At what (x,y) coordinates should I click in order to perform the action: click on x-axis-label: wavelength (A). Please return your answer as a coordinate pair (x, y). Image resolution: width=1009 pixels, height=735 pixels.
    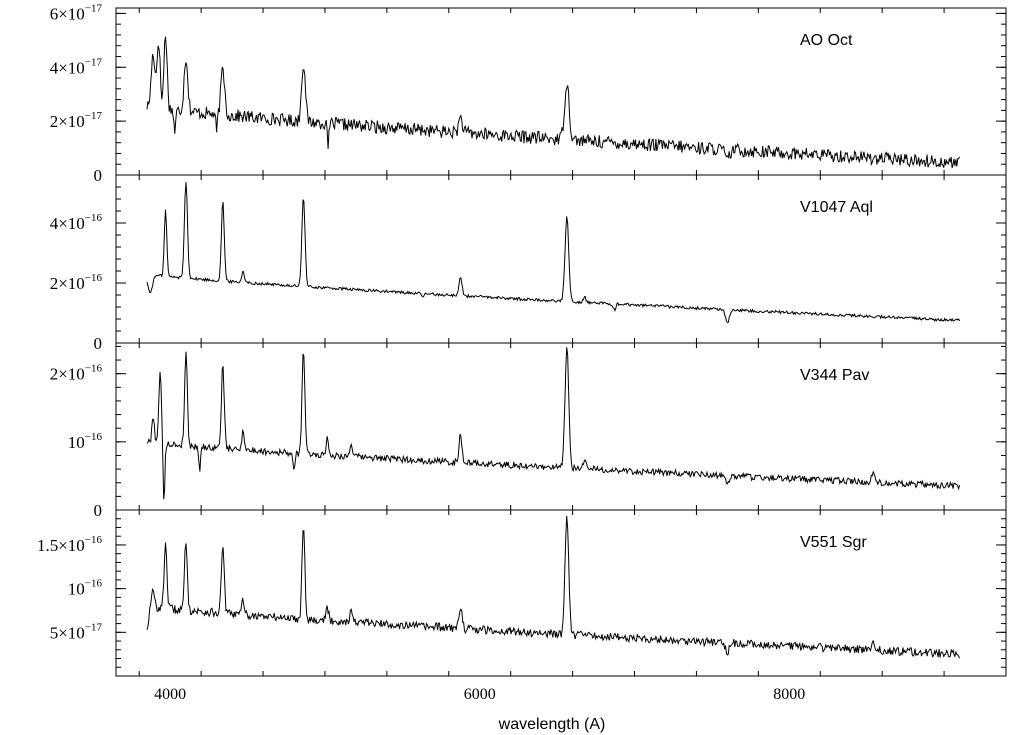
    Looking at the image, I should click on (552, 724).